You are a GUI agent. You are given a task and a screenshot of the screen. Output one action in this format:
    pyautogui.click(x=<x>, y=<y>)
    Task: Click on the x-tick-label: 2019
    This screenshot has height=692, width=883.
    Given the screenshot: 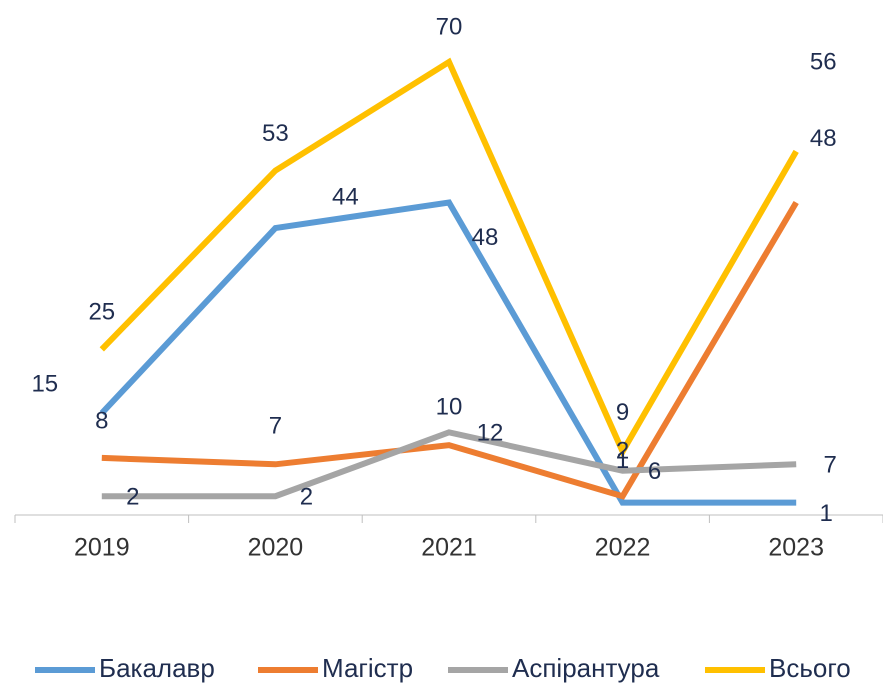 What is the action you would take?
    pyautogui.click(x=102, y=548)
    